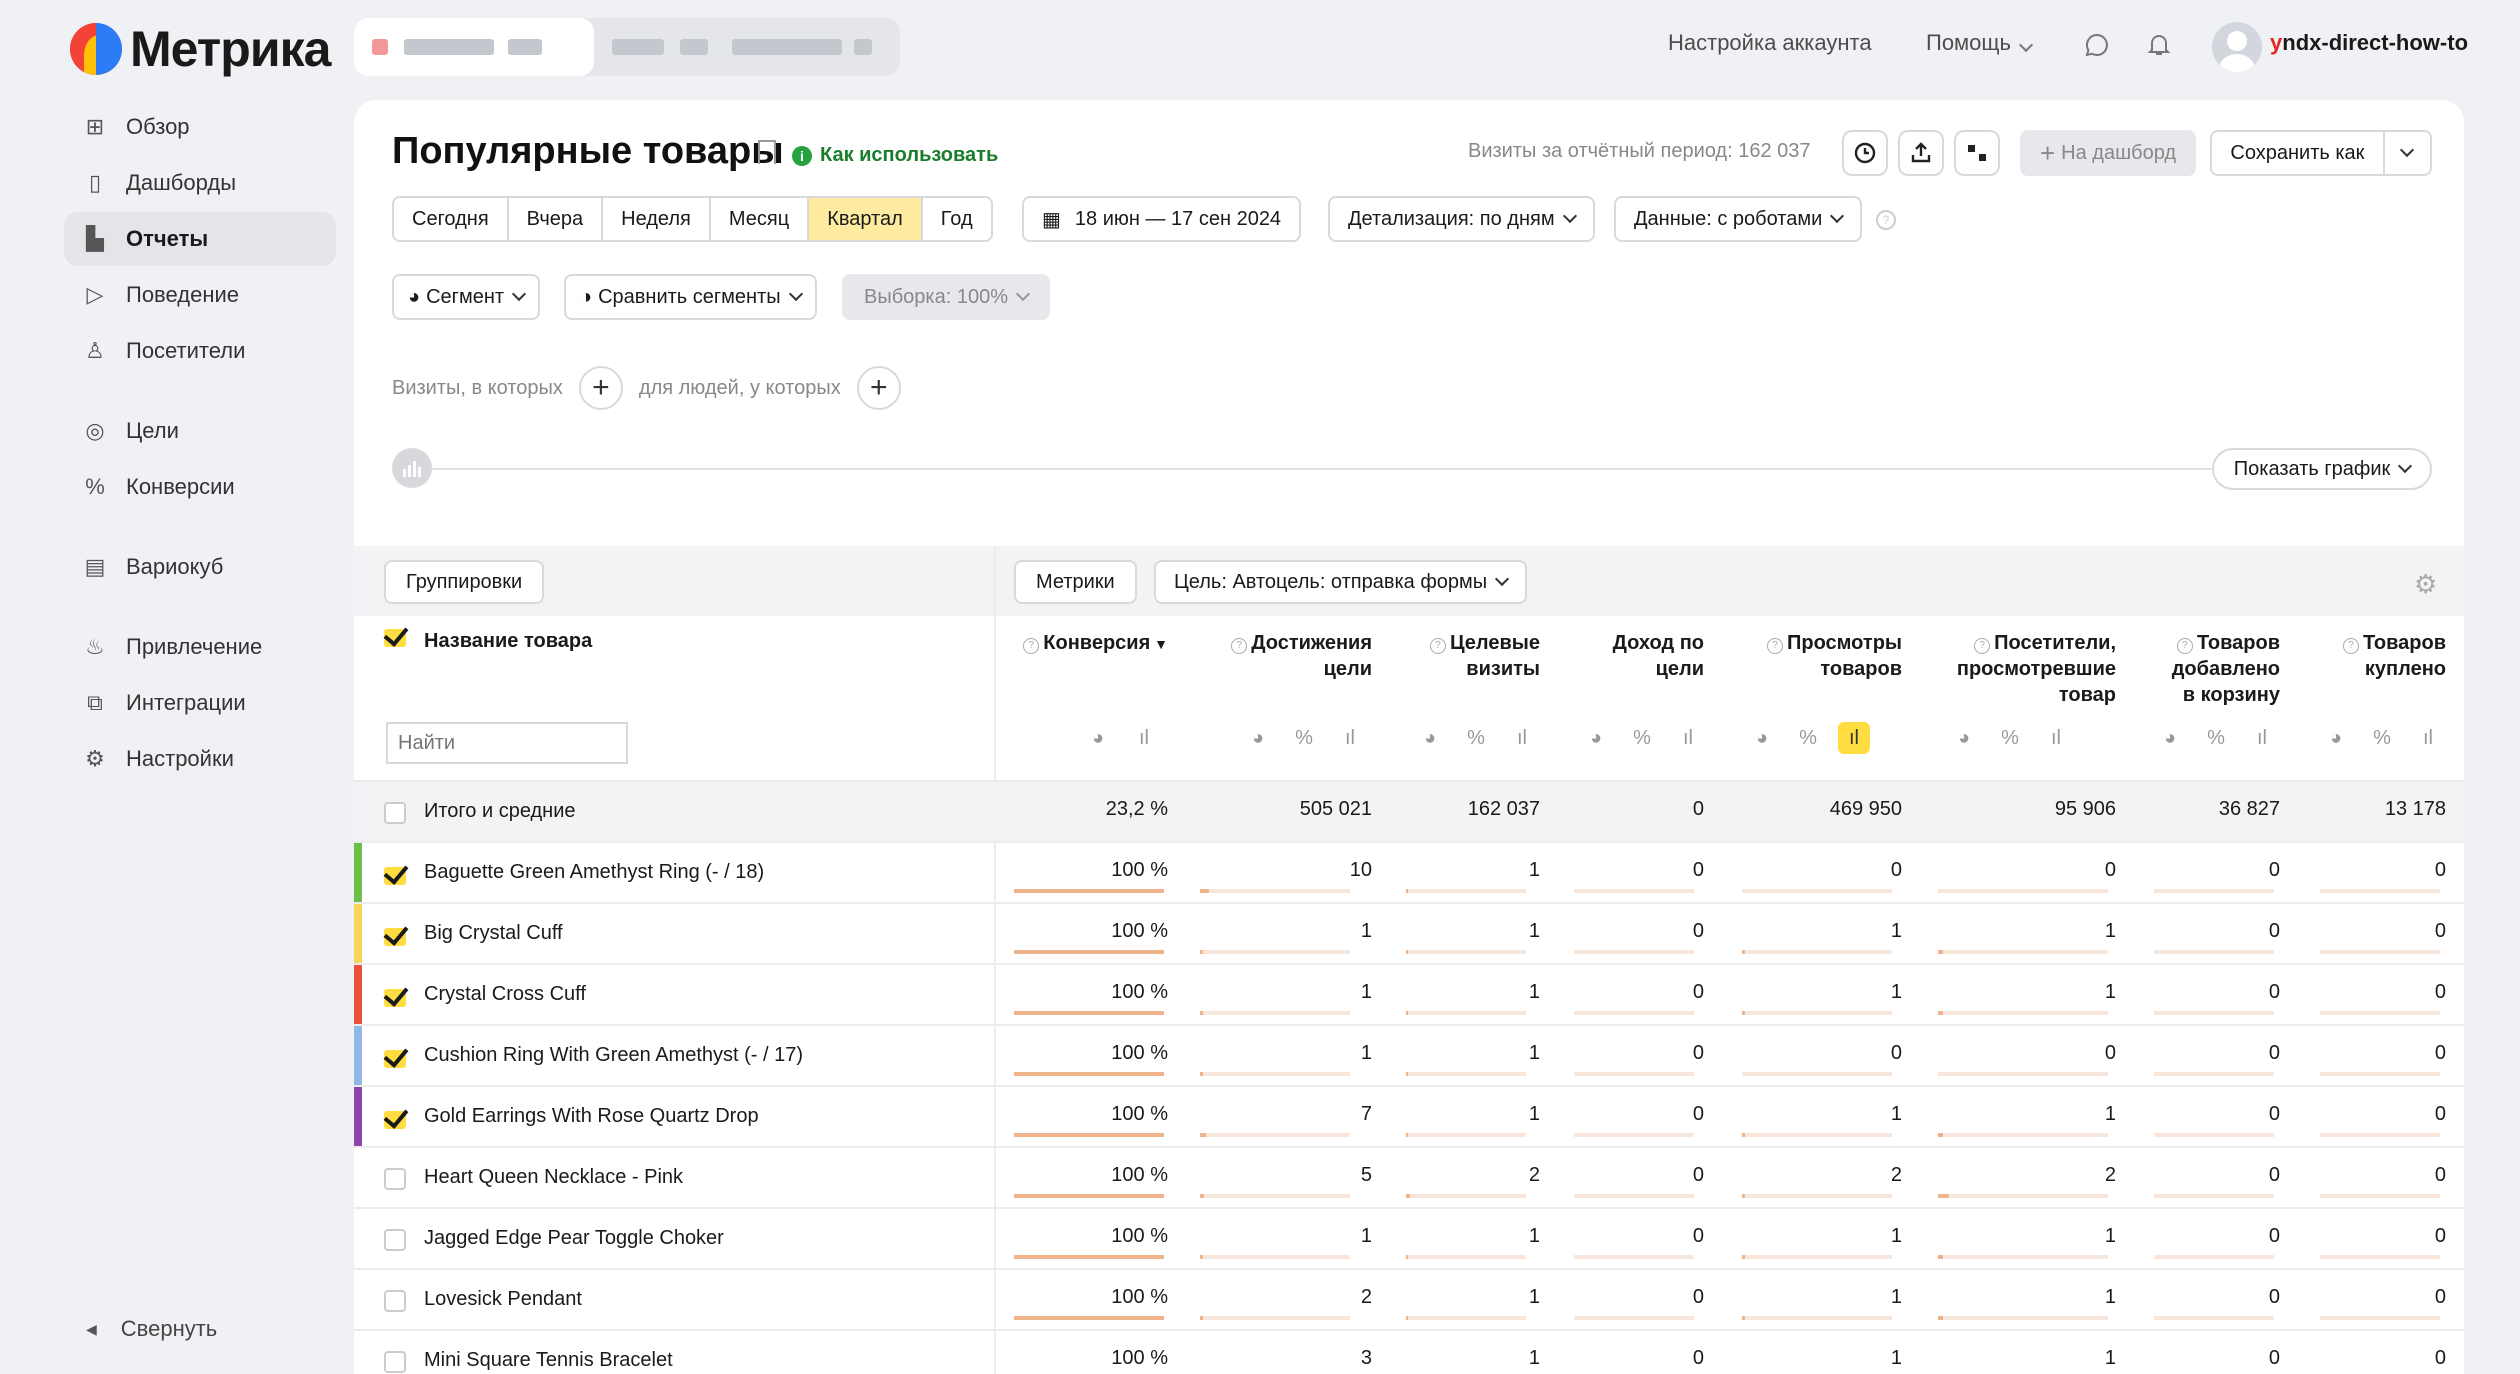 This screenshot has width=2520, height=1374. What do you see at coordinates (767, 152) in the screenshot?
I see `bookmark-icon` at bounding box center [767, 152].